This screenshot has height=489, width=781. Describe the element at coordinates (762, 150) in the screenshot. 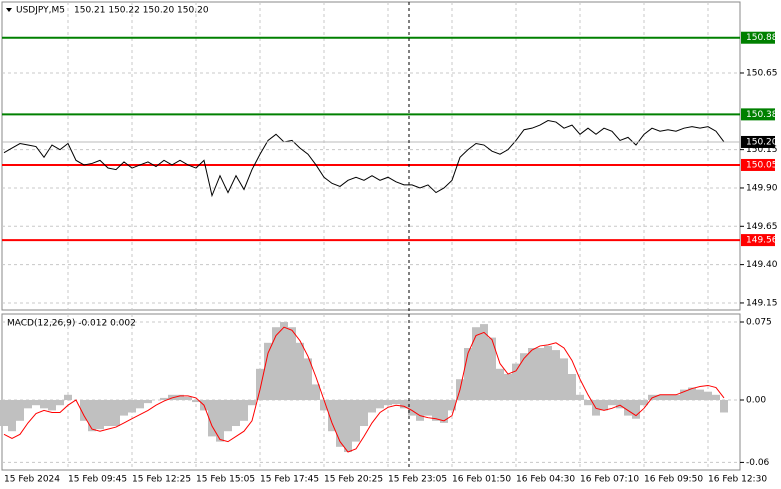

I see `y-tick-label: 150.15` at that location.